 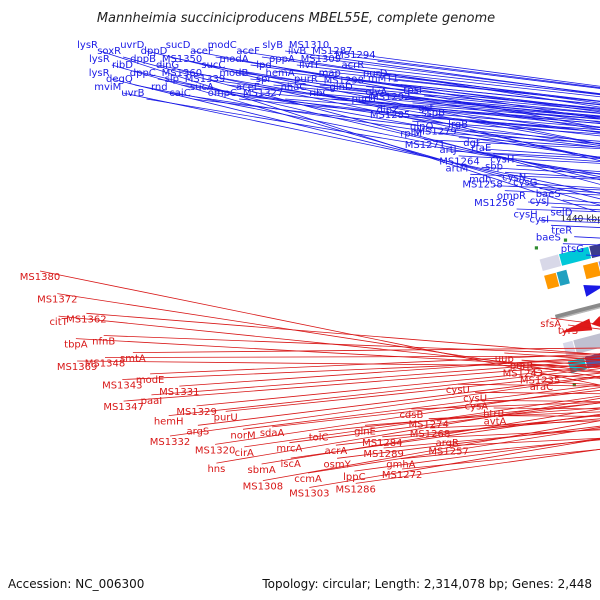 What do you see at coordinates (433, 113) in the screenshot?
I see `forward-gene-label: sspB` at bounding box center [433, 113].